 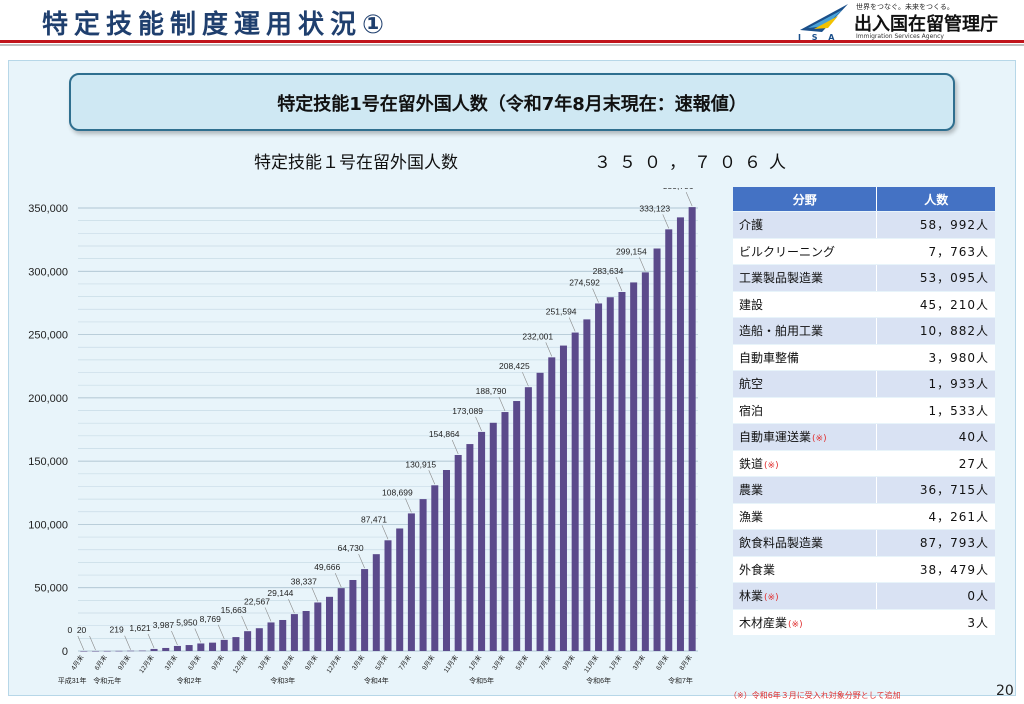 What do you see at coordinates (234, 610) in the screenshot?
I see `data-label: 15,663` at bounding box center [234, 610].